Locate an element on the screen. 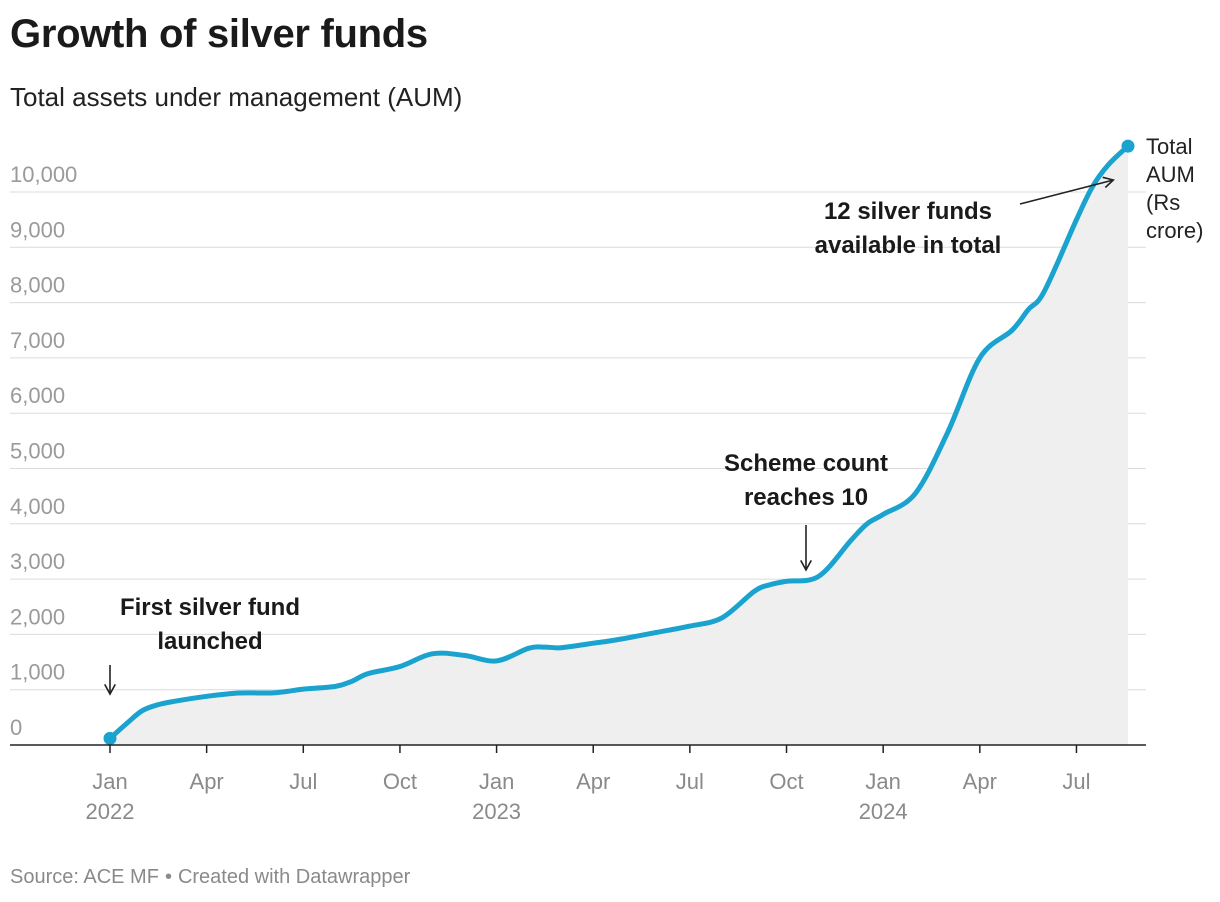 This screenshot has width=1220, height=902. series-end-label: Total is located at coordinates (1169, 146).